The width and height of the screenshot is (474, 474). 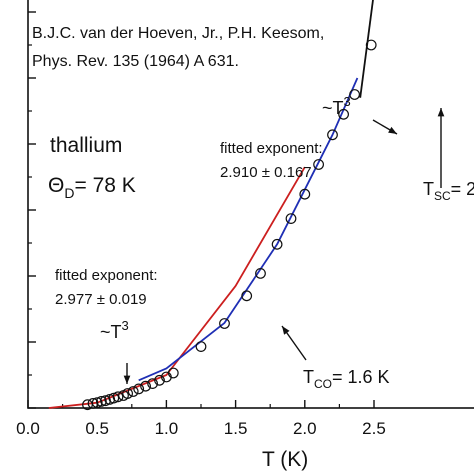 I want to click on fit-high-value: 2.910 ± 0.167, so click(x=266, y=172).